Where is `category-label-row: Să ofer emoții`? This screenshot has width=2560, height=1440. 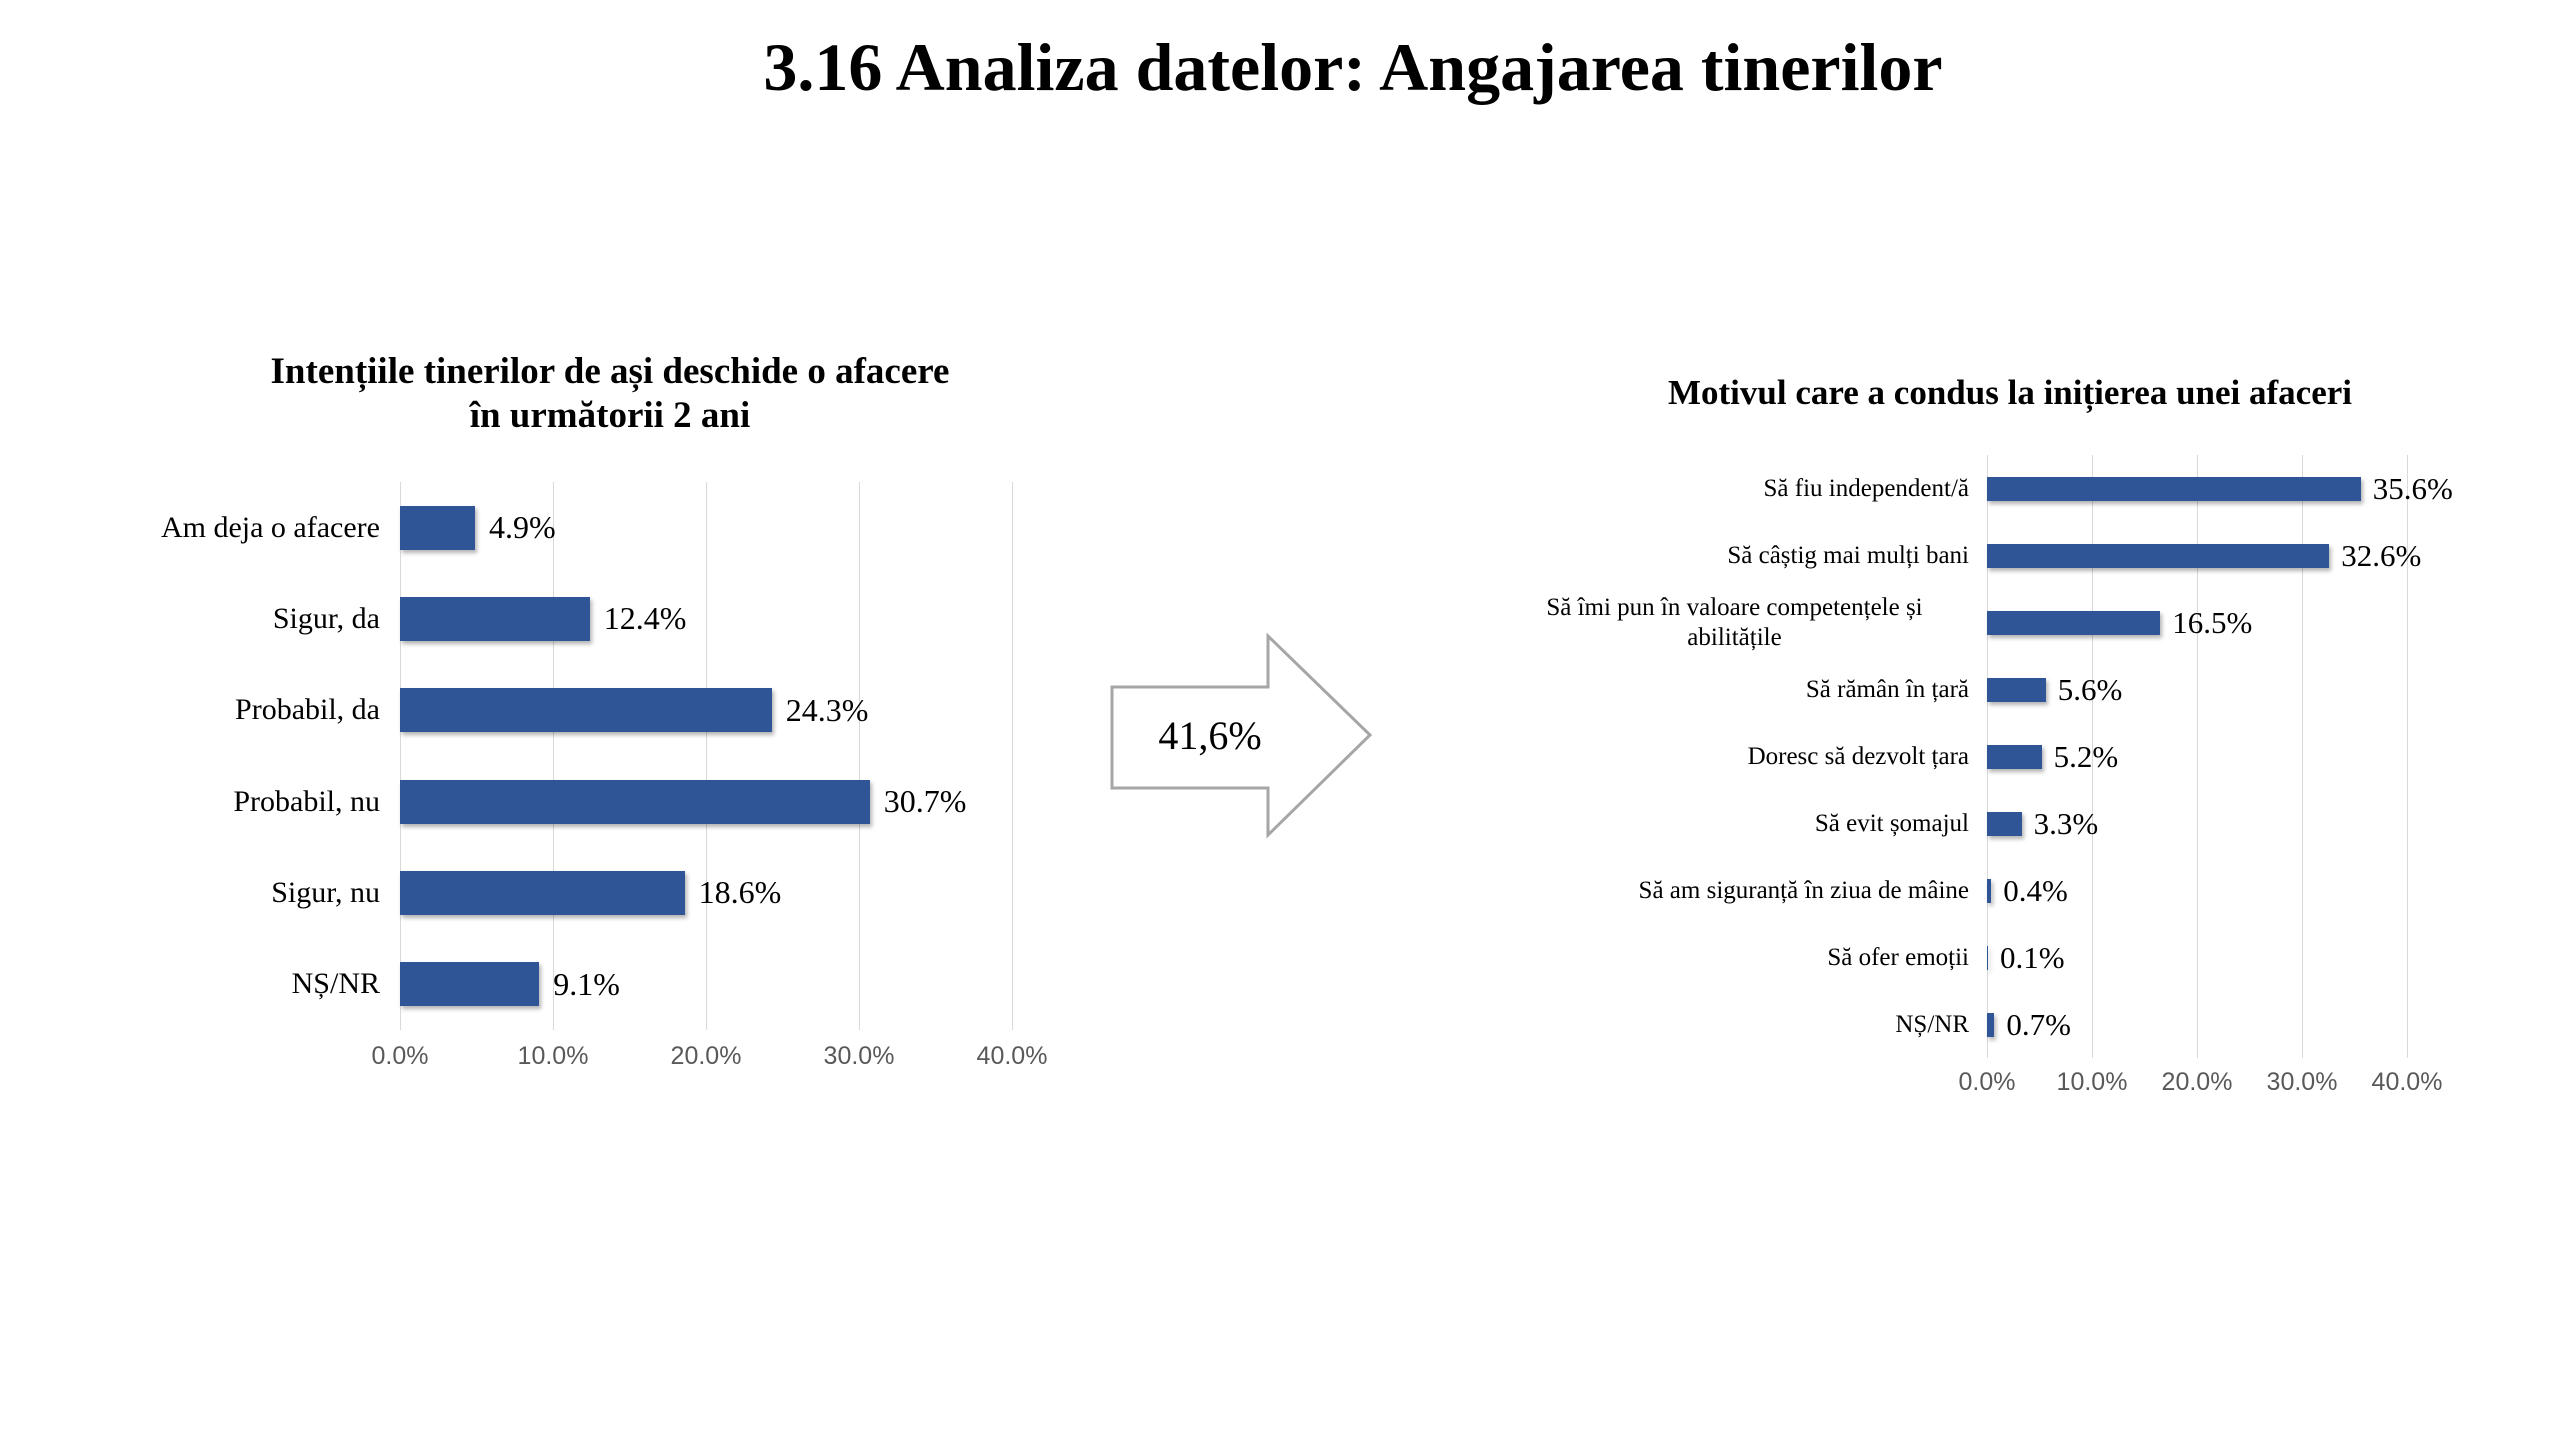 category-label-row: Să ofer emoții is located at coordinates (1743, 957).